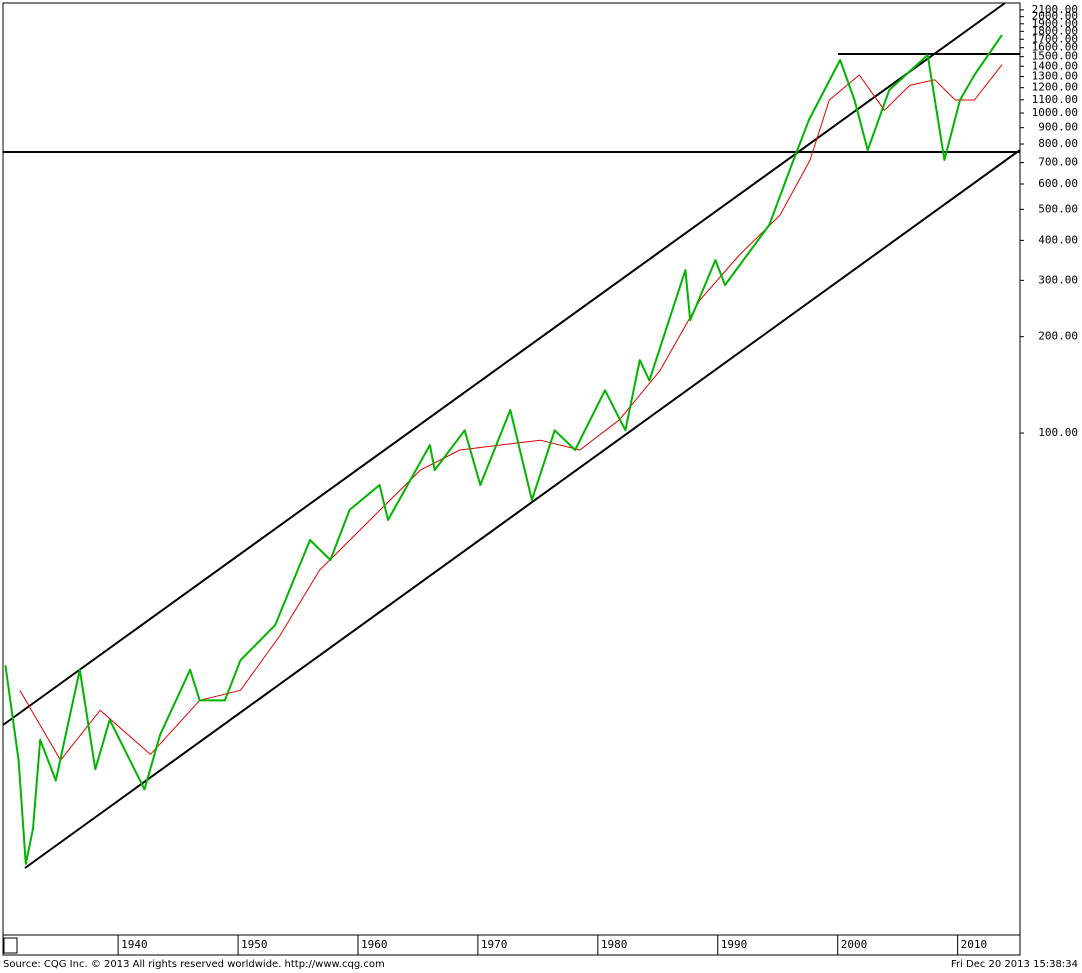 This screenshot has width=1082, height=973. Describe the element at coordinates (974, 944) in the screenshot. I see `x-tick-label: 2010` at that location.